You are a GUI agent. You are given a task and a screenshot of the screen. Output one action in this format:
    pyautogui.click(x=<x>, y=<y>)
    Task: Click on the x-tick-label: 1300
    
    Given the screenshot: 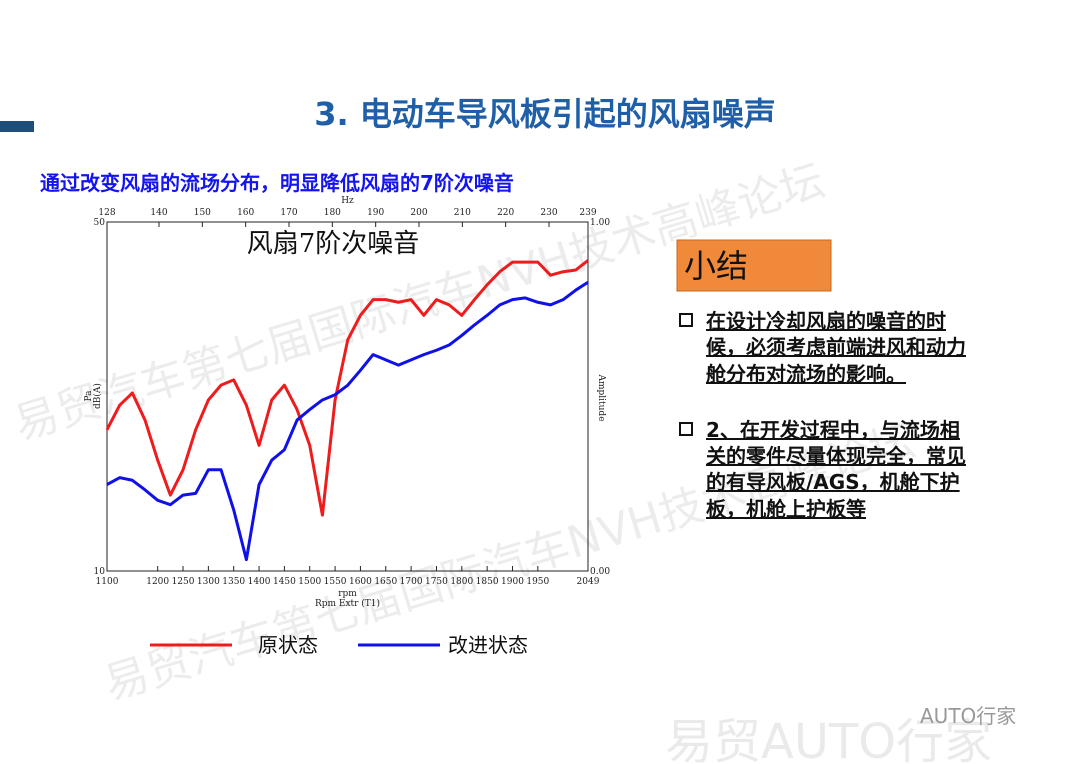 What is the action you would take?
    pyautogui.click(x=208, y=582)
    